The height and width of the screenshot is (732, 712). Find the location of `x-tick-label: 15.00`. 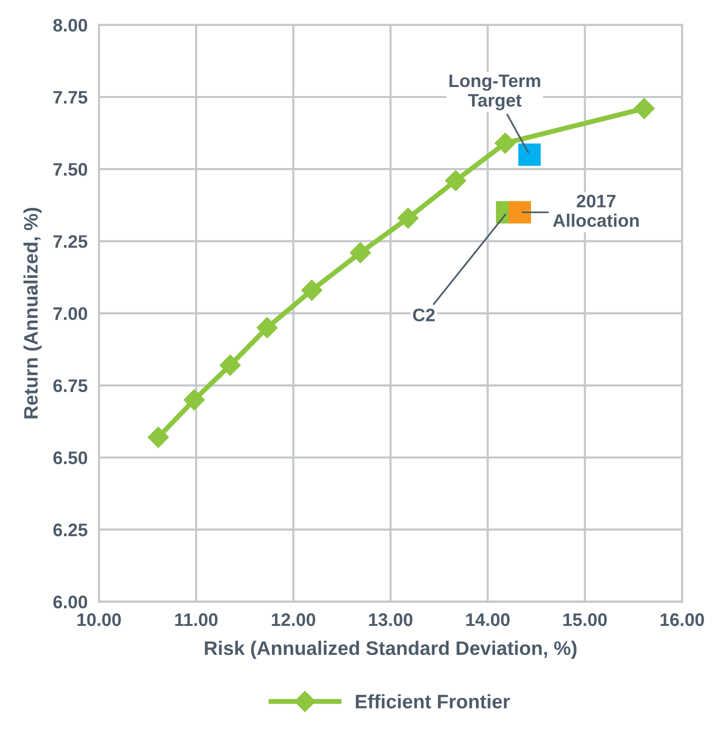

x-tick-label: 15.00 is located at coordinates (585, 619).